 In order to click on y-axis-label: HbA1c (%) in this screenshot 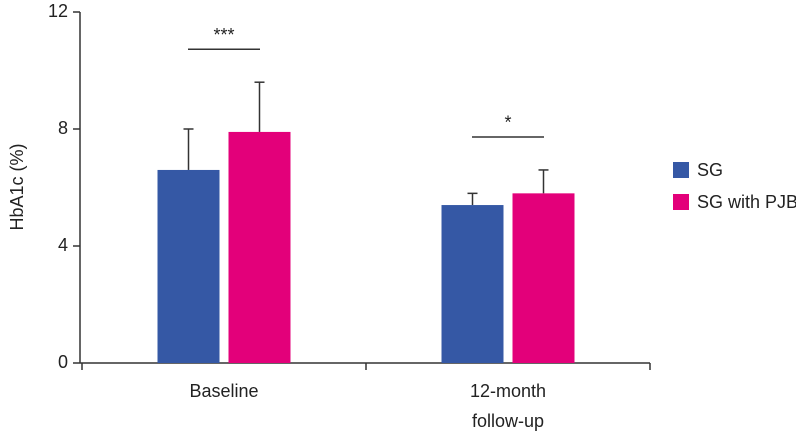, I will do `click(17, 186)`.